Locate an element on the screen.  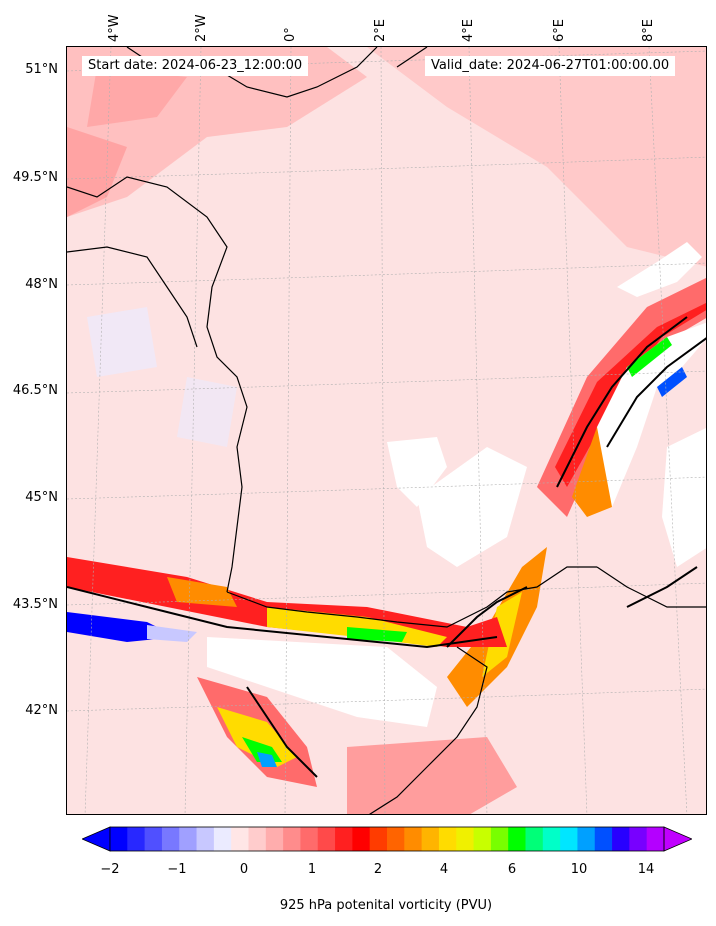
lat-label-51: 51°N is located at coordinates (41, 69).